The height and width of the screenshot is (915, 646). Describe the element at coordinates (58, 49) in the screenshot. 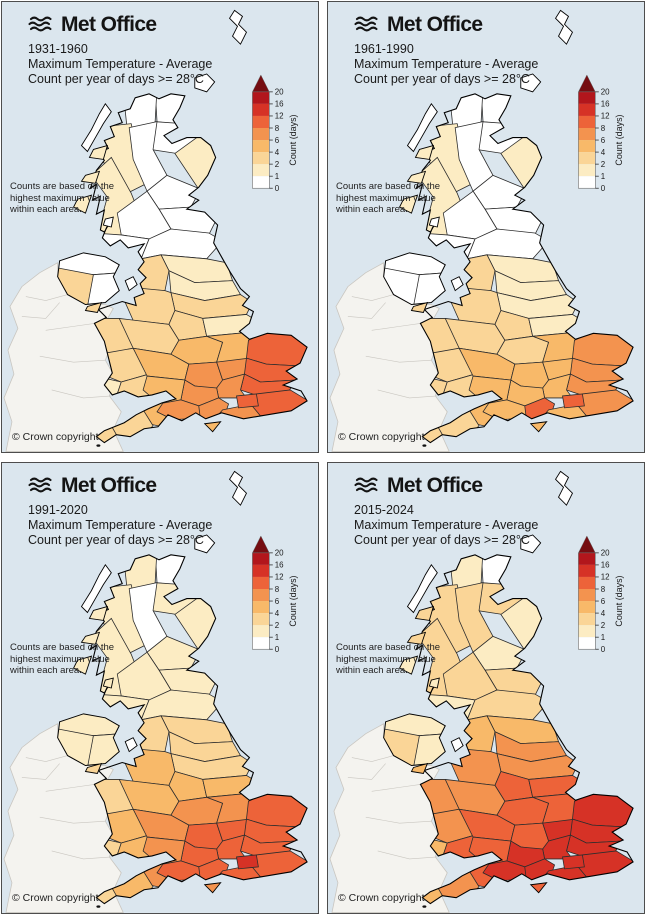

I see `panel-period: 1931-1960` at that location.